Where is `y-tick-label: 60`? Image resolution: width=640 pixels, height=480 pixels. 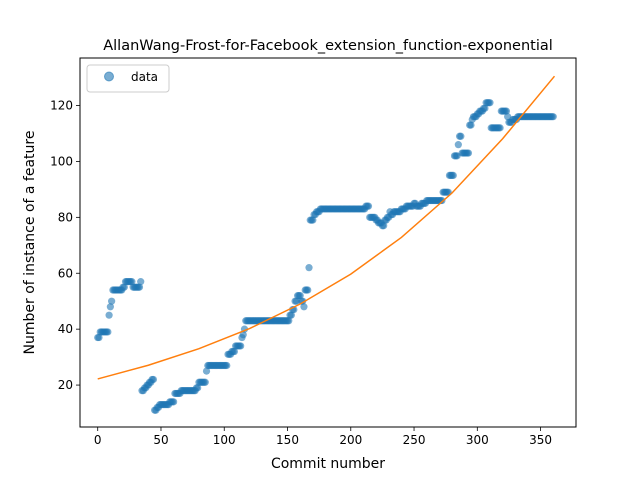
y-tick-label: 60 is located at coordinates (65, 273).